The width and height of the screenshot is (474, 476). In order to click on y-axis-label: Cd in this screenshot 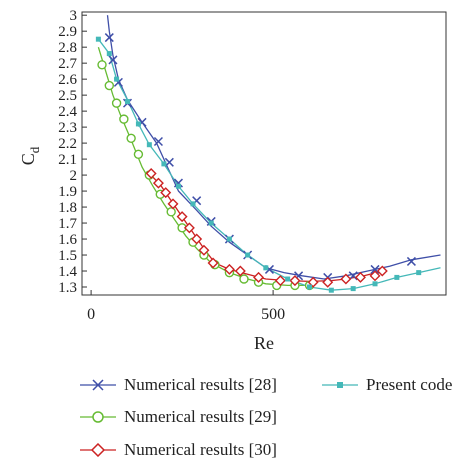, I will do `click(30, 155)`.